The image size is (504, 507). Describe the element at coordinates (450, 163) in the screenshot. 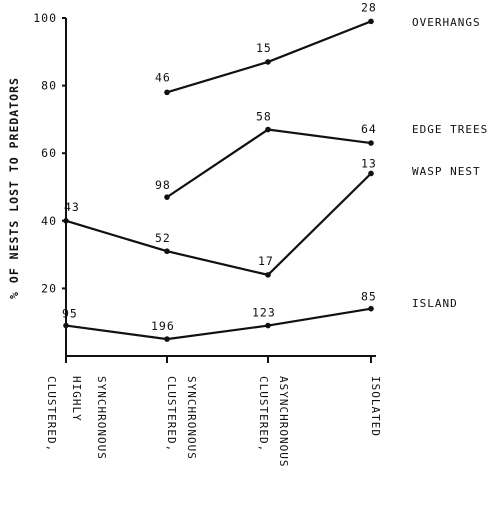

I see `series-labels: OVERHANGS EDGE TREES WASP NEST ISLAND` at that location.